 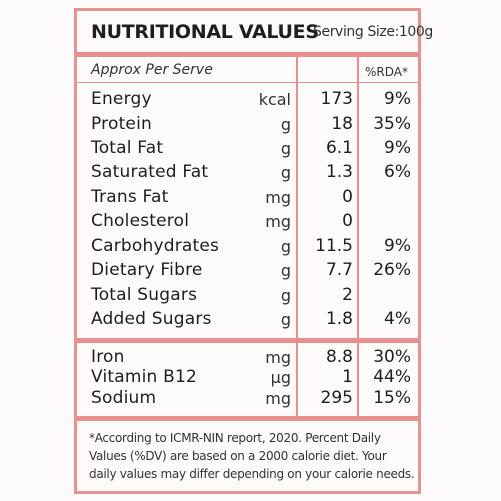 I want to click on serving-size: Serving Size:100g, so click(x=373, y=32).